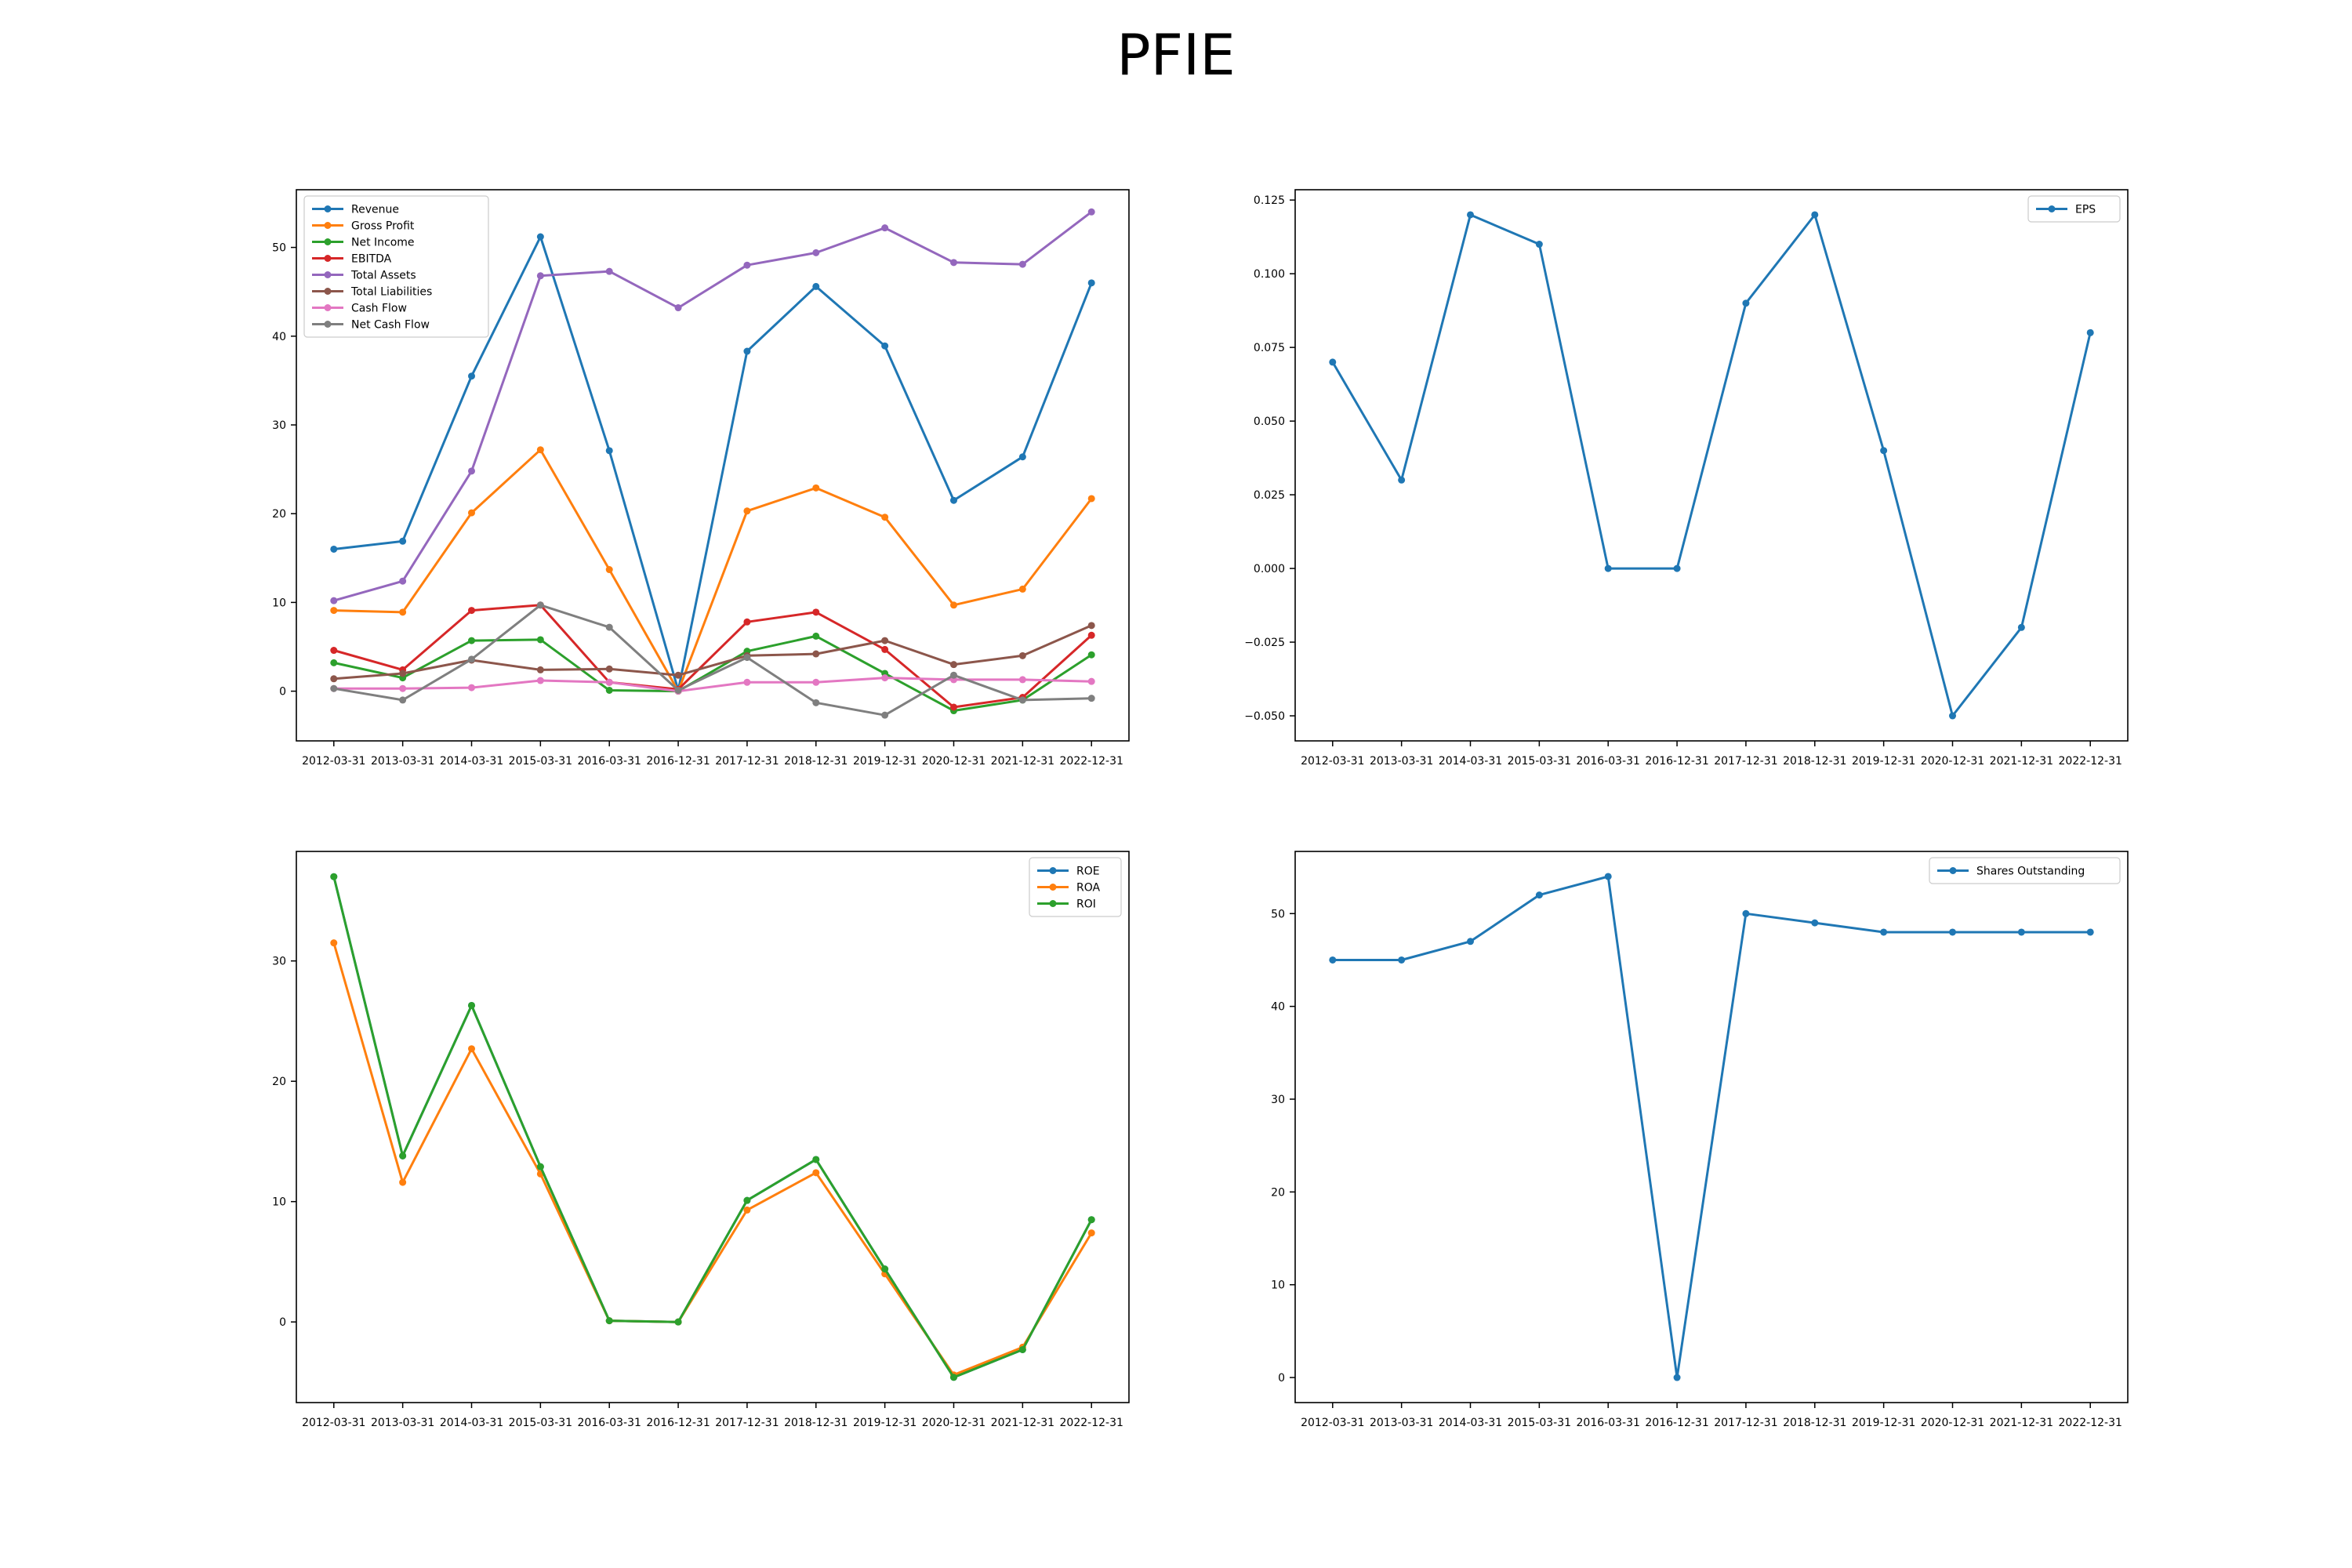  What do you see at coordinates (383, 227) in the screenshot?
I see `legend-label: Gross Profit` at bounding box center [383, 227].